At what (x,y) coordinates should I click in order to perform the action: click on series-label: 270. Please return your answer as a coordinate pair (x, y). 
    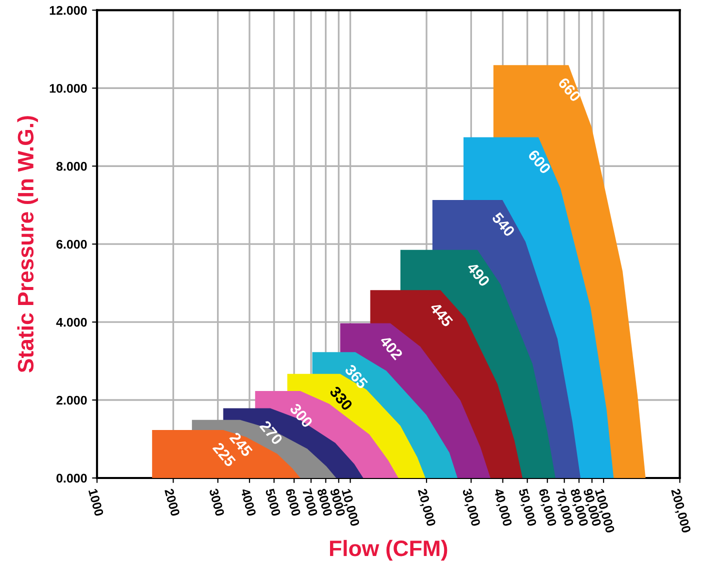
    Looking at the image, I should click on (271, 433).